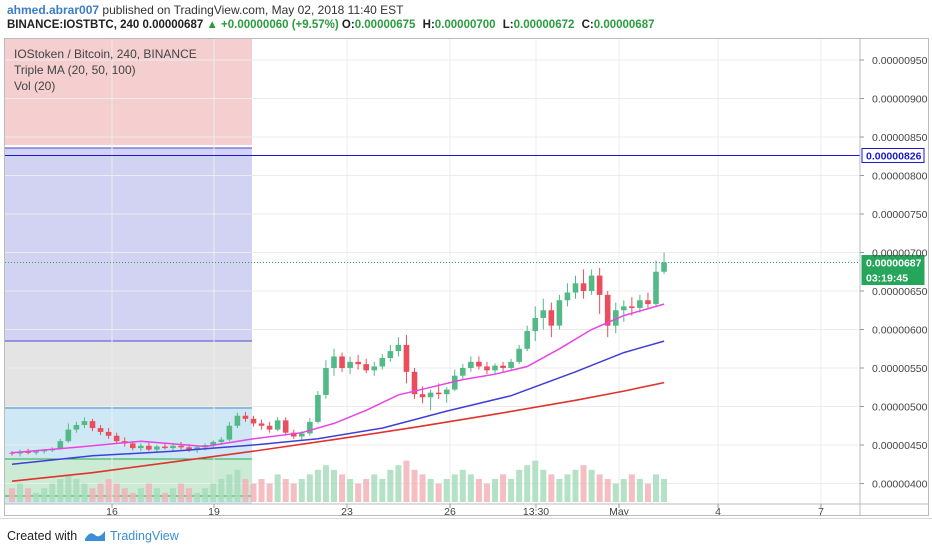 This screenshot has width=932, height=551. I want to click on created-with-text: Created with, so click(42, 536).